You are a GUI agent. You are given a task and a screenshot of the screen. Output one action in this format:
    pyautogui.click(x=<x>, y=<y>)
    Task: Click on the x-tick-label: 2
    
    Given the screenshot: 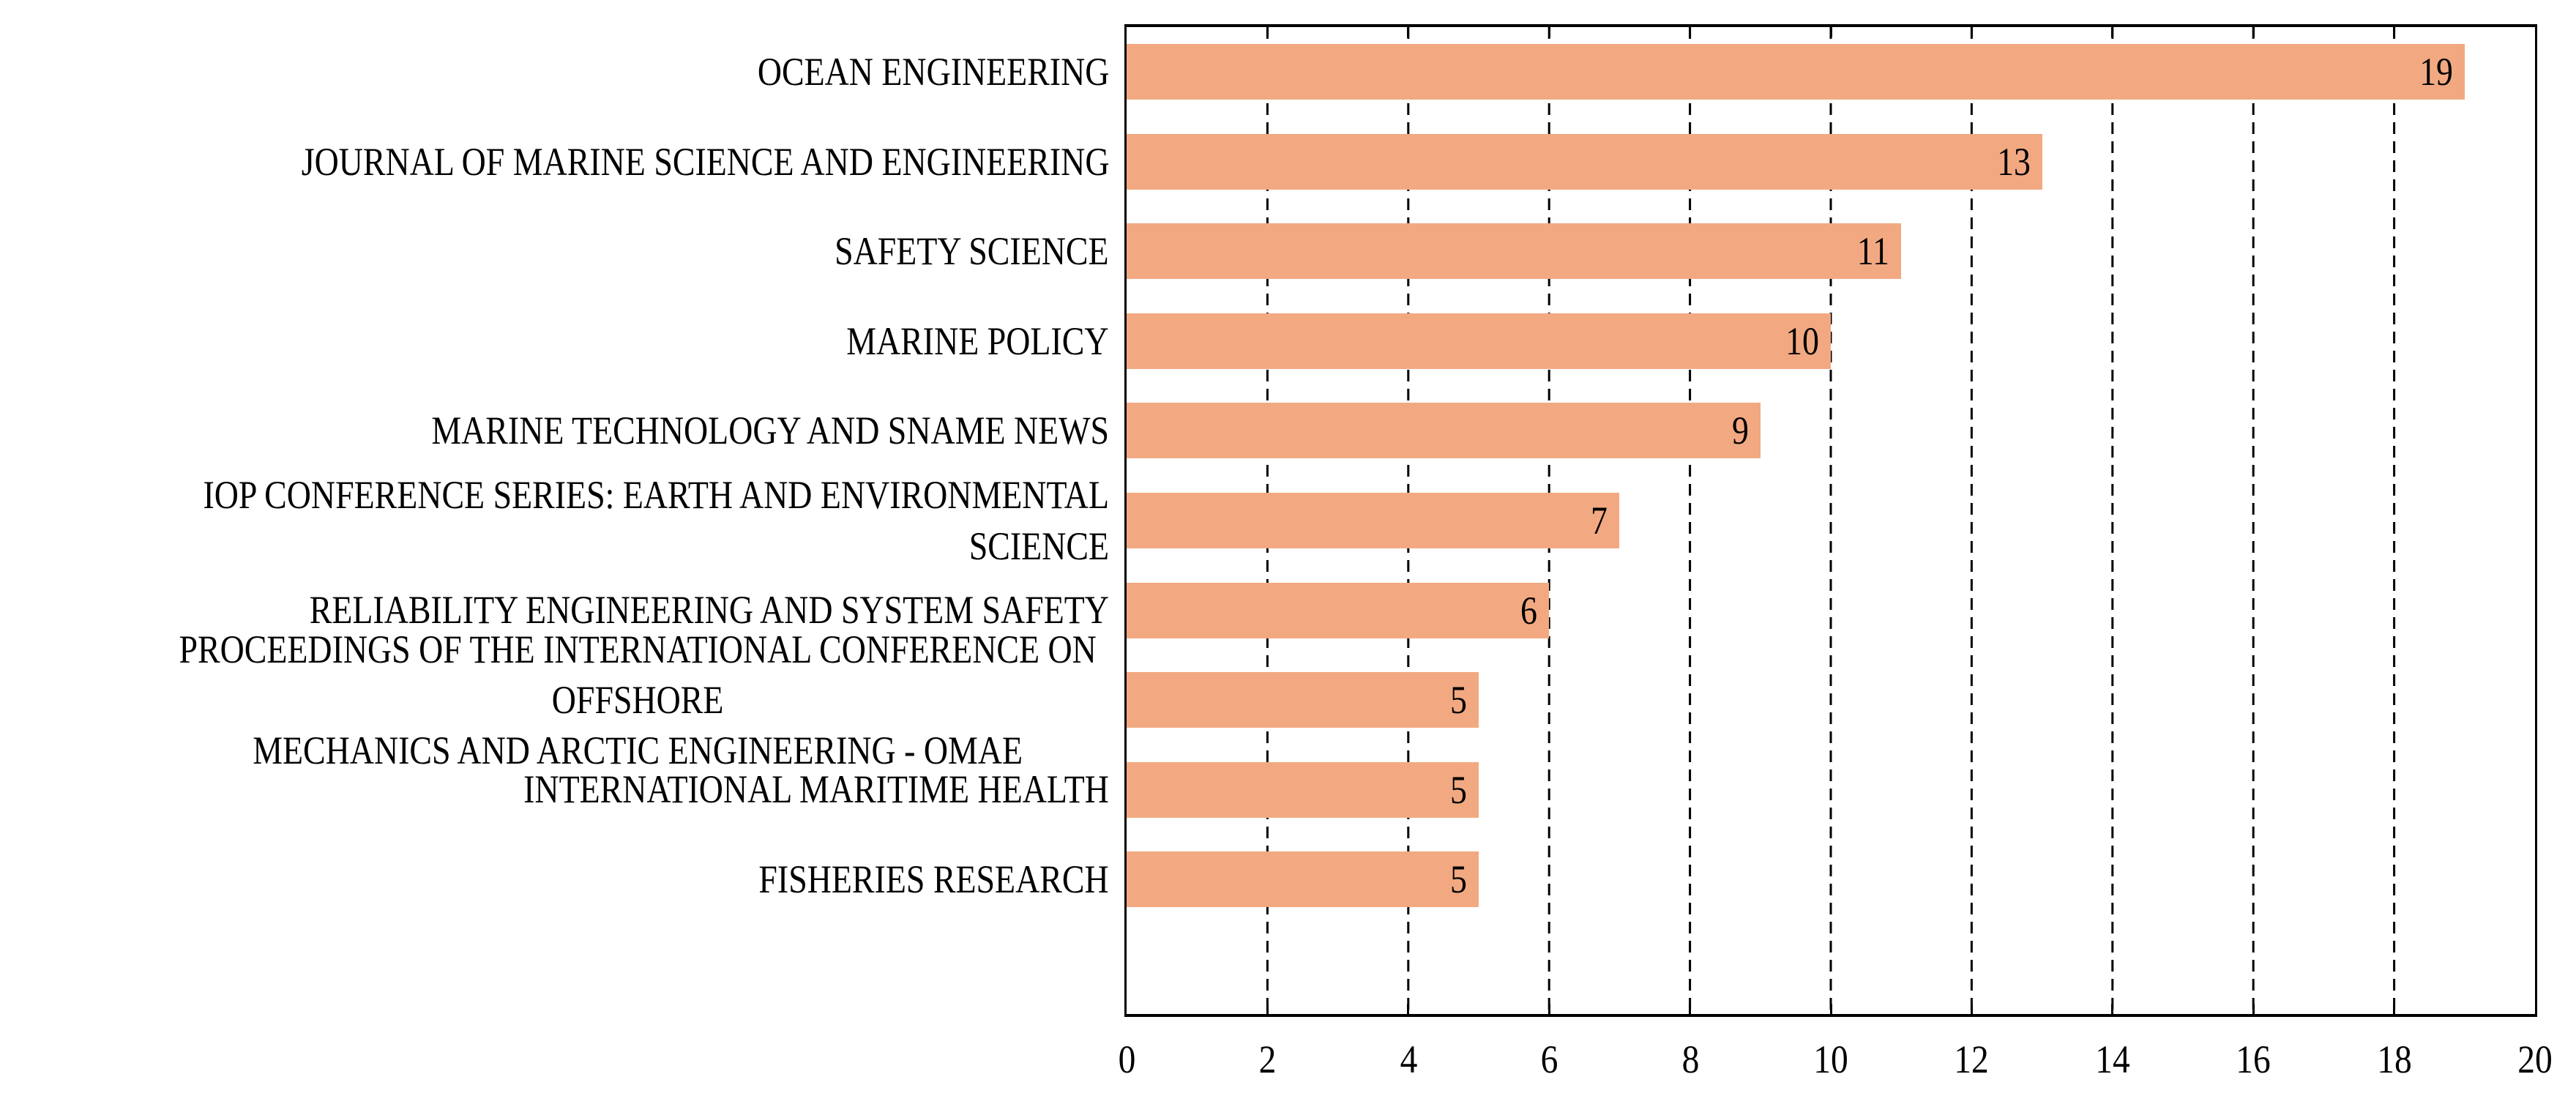 What is the action you would take?
    pyautogui.click(x=1267, y=1059)
    